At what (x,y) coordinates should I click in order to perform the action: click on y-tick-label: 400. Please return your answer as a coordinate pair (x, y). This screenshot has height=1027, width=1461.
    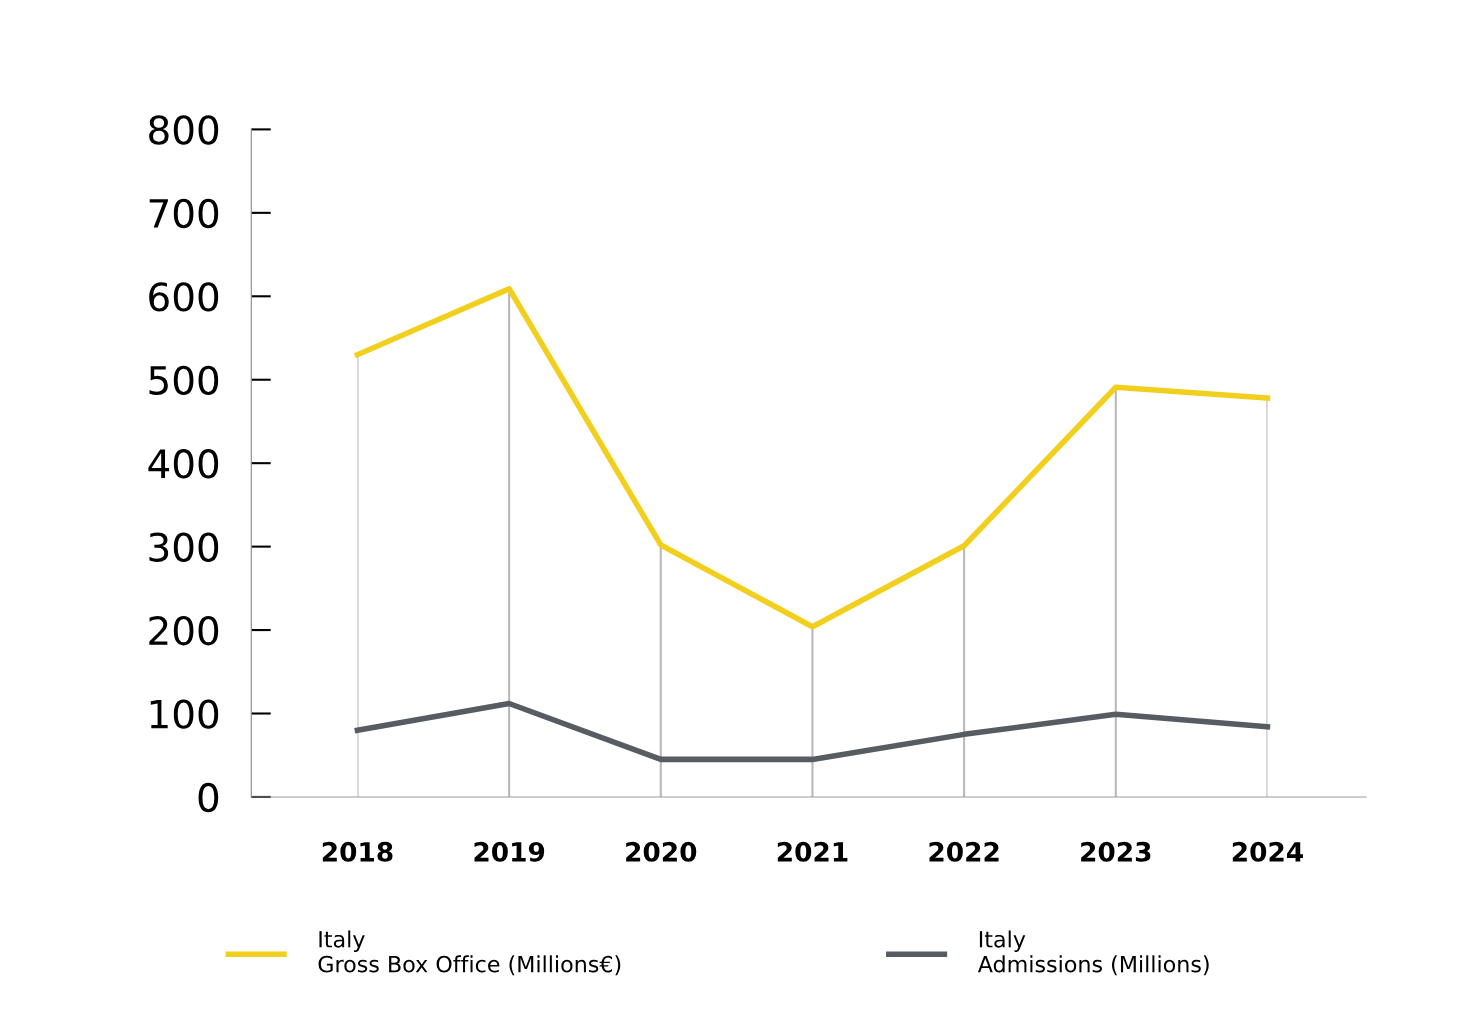
    Looking at the image, I should click on (183, 464).